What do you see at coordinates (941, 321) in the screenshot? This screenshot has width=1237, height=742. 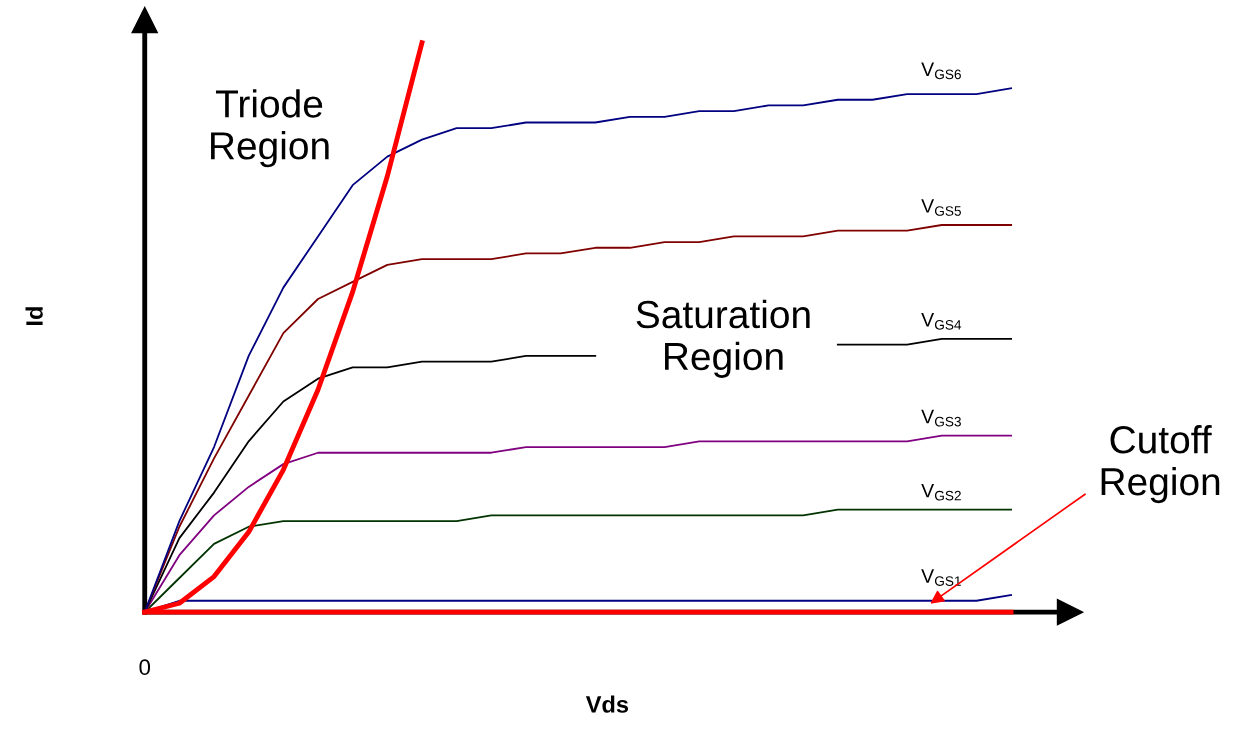 I see `series-label: V$_{GS4}$` at bounding box center [941, 321].